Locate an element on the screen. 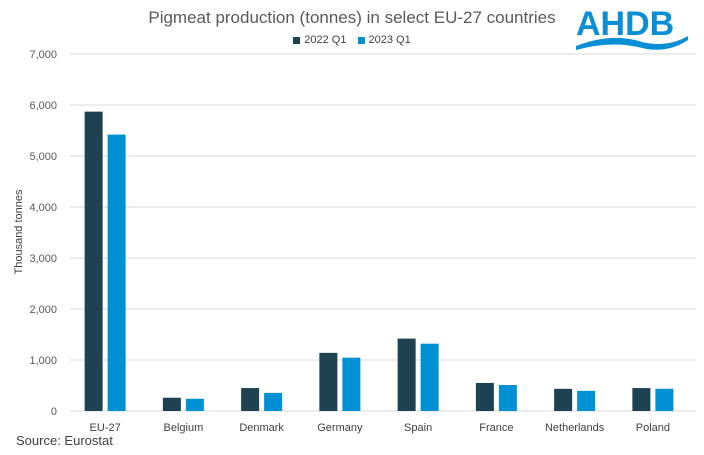 Image resolution: width=704 pixels, height=455 pixels. bar-germany-2023-q1 is located at coordinates (351, 384).